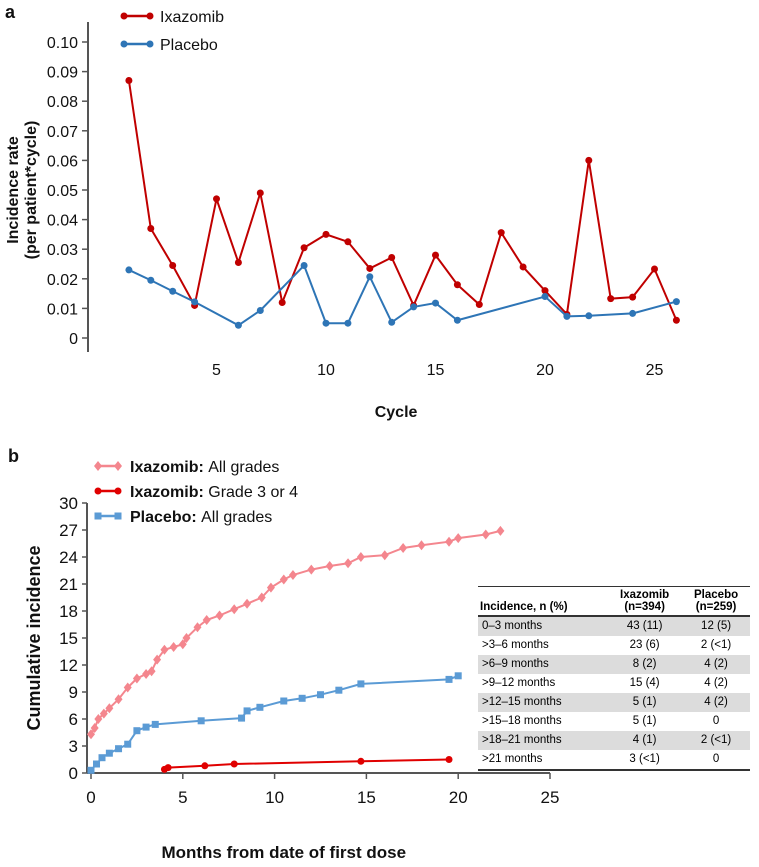  I want to click on row-ixazomib: 43 (11), so click(645, 626).